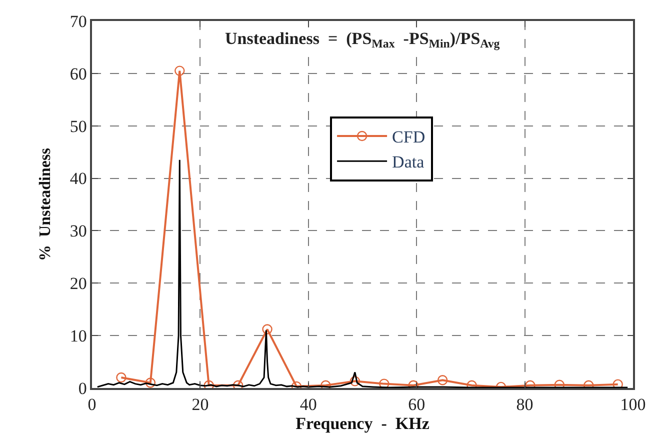 This screenshot has width=658, height=440. I want to click on x-tick-label: 40, so click(308, 404).